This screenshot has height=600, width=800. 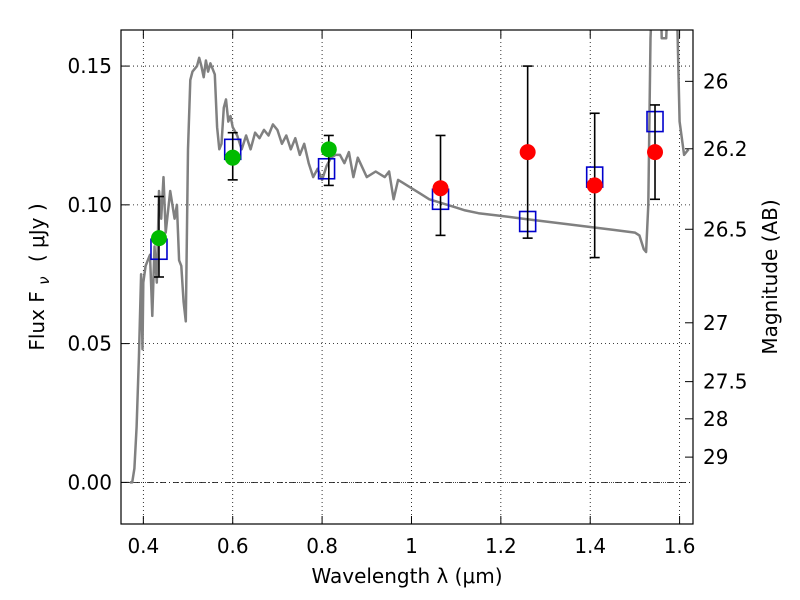 I want to click on observed-points, so click(x=407, y=194).